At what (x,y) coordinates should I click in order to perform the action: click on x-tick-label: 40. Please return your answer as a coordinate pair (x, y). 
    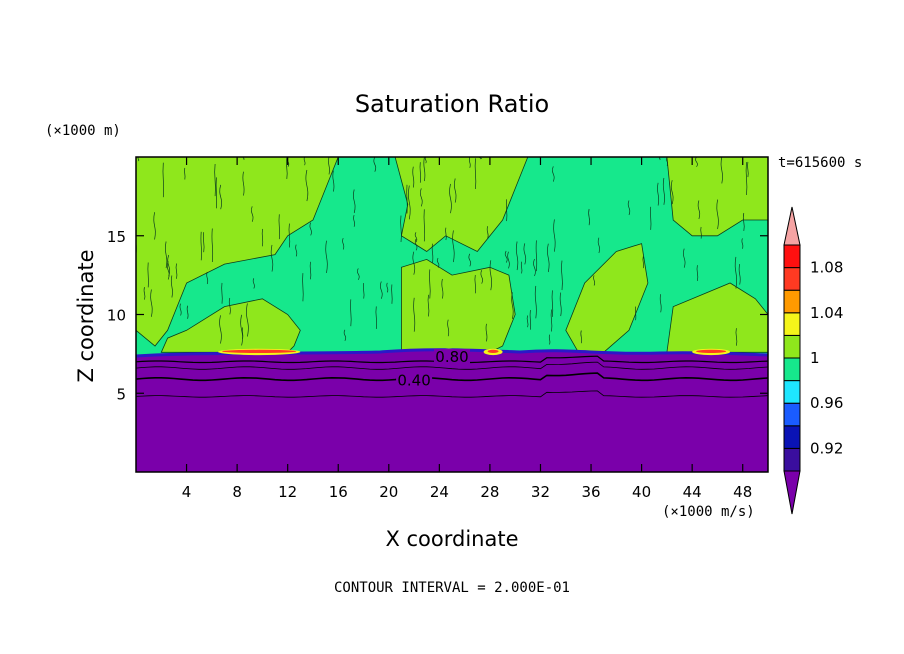
    Looking at the image, I should click on (641, 492).